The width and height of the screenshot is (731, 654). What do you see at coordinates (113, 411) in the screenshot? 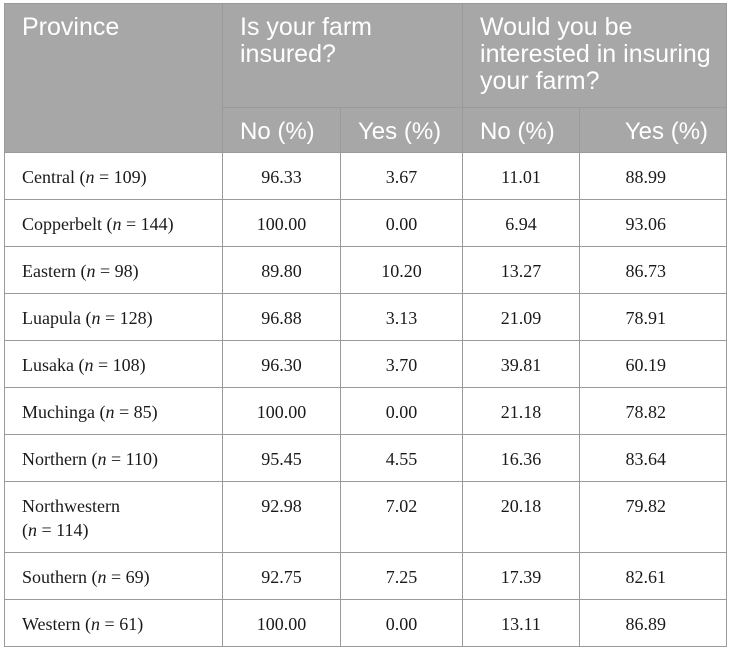
I see `province-cell: Muchinga (n = 85)` at bounding box center [113, 411].